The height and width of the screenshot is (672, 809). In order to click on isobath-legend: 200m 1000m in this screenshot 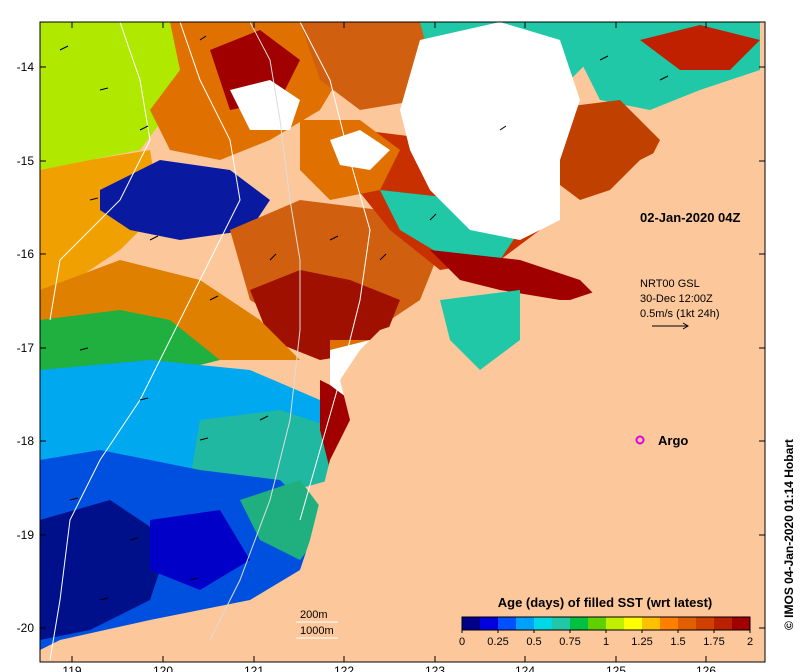, I will do `click(317, 624)`.